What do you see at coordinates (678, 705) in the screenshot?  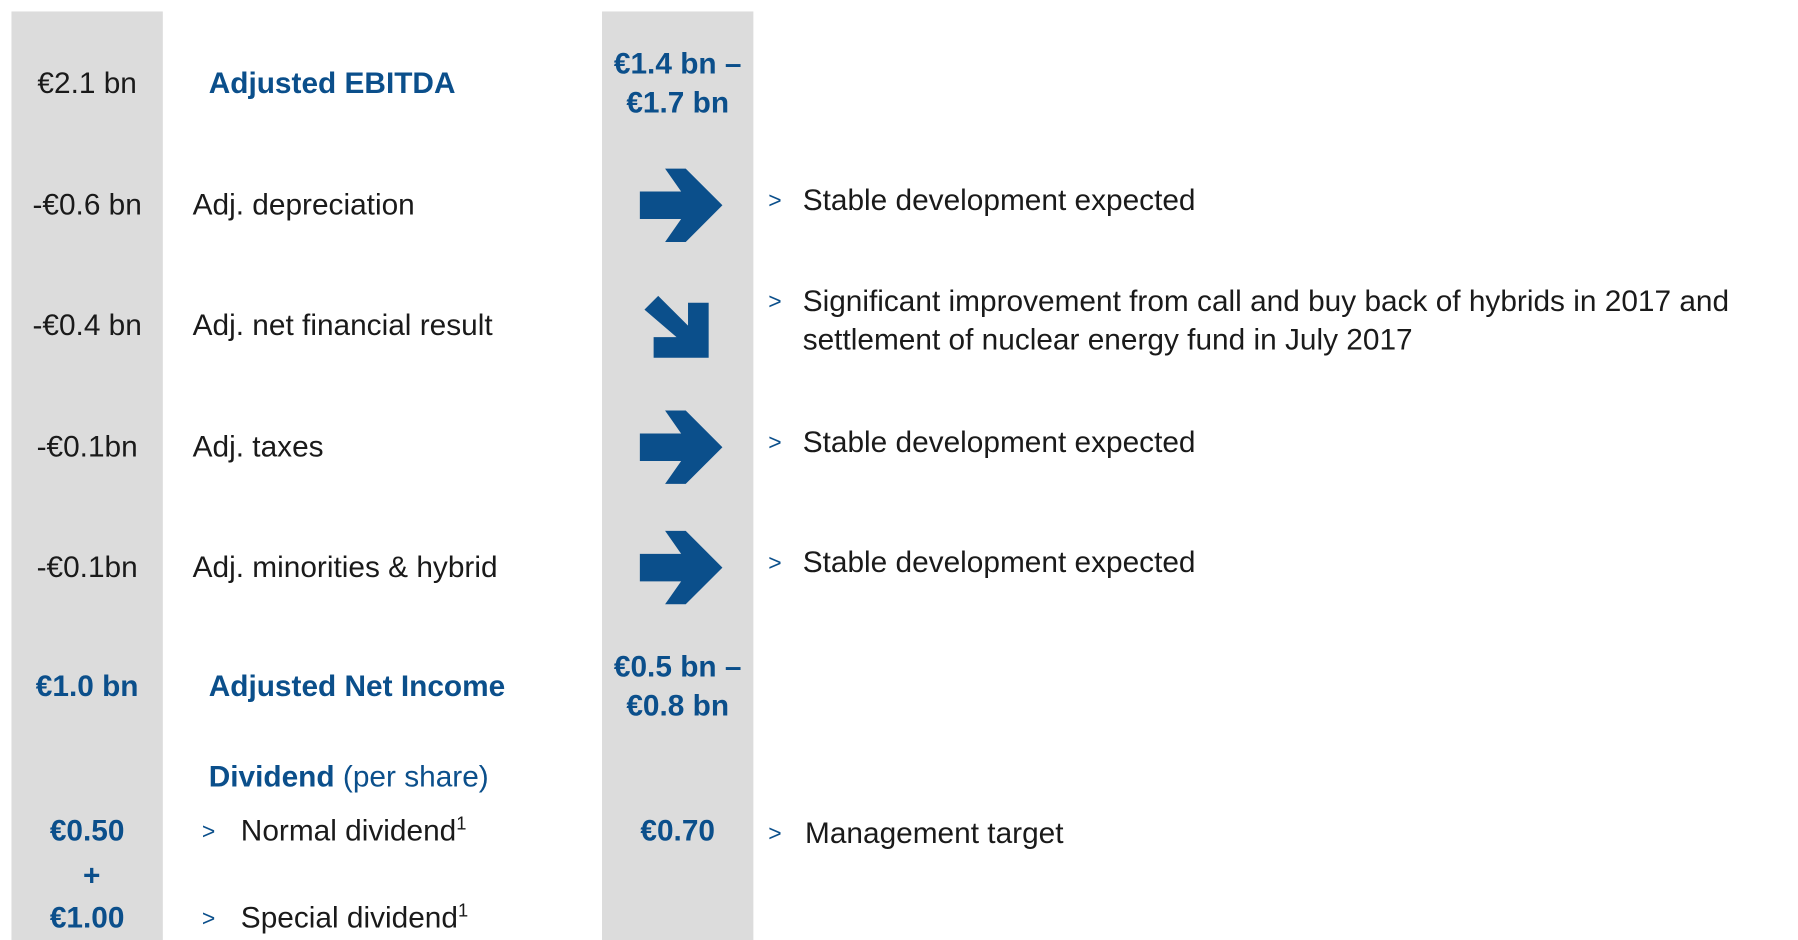 I see `outlook: €0.8 bn` at bounding box center [678, 705].